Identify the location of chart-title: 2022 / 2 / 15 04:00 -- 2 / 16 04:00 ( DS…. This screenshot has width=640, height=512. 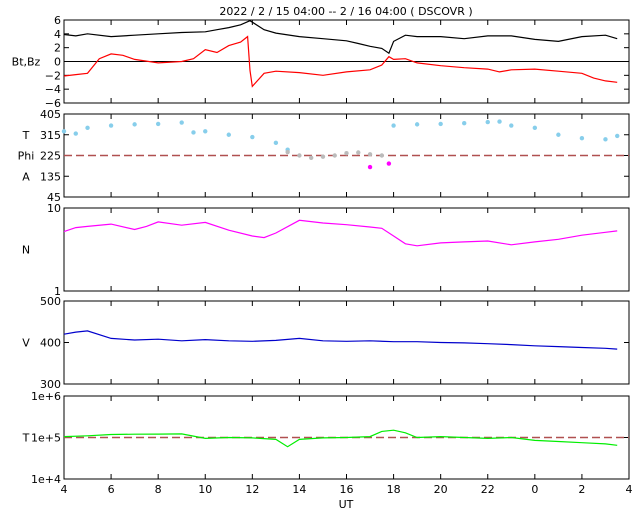
(345, 11).